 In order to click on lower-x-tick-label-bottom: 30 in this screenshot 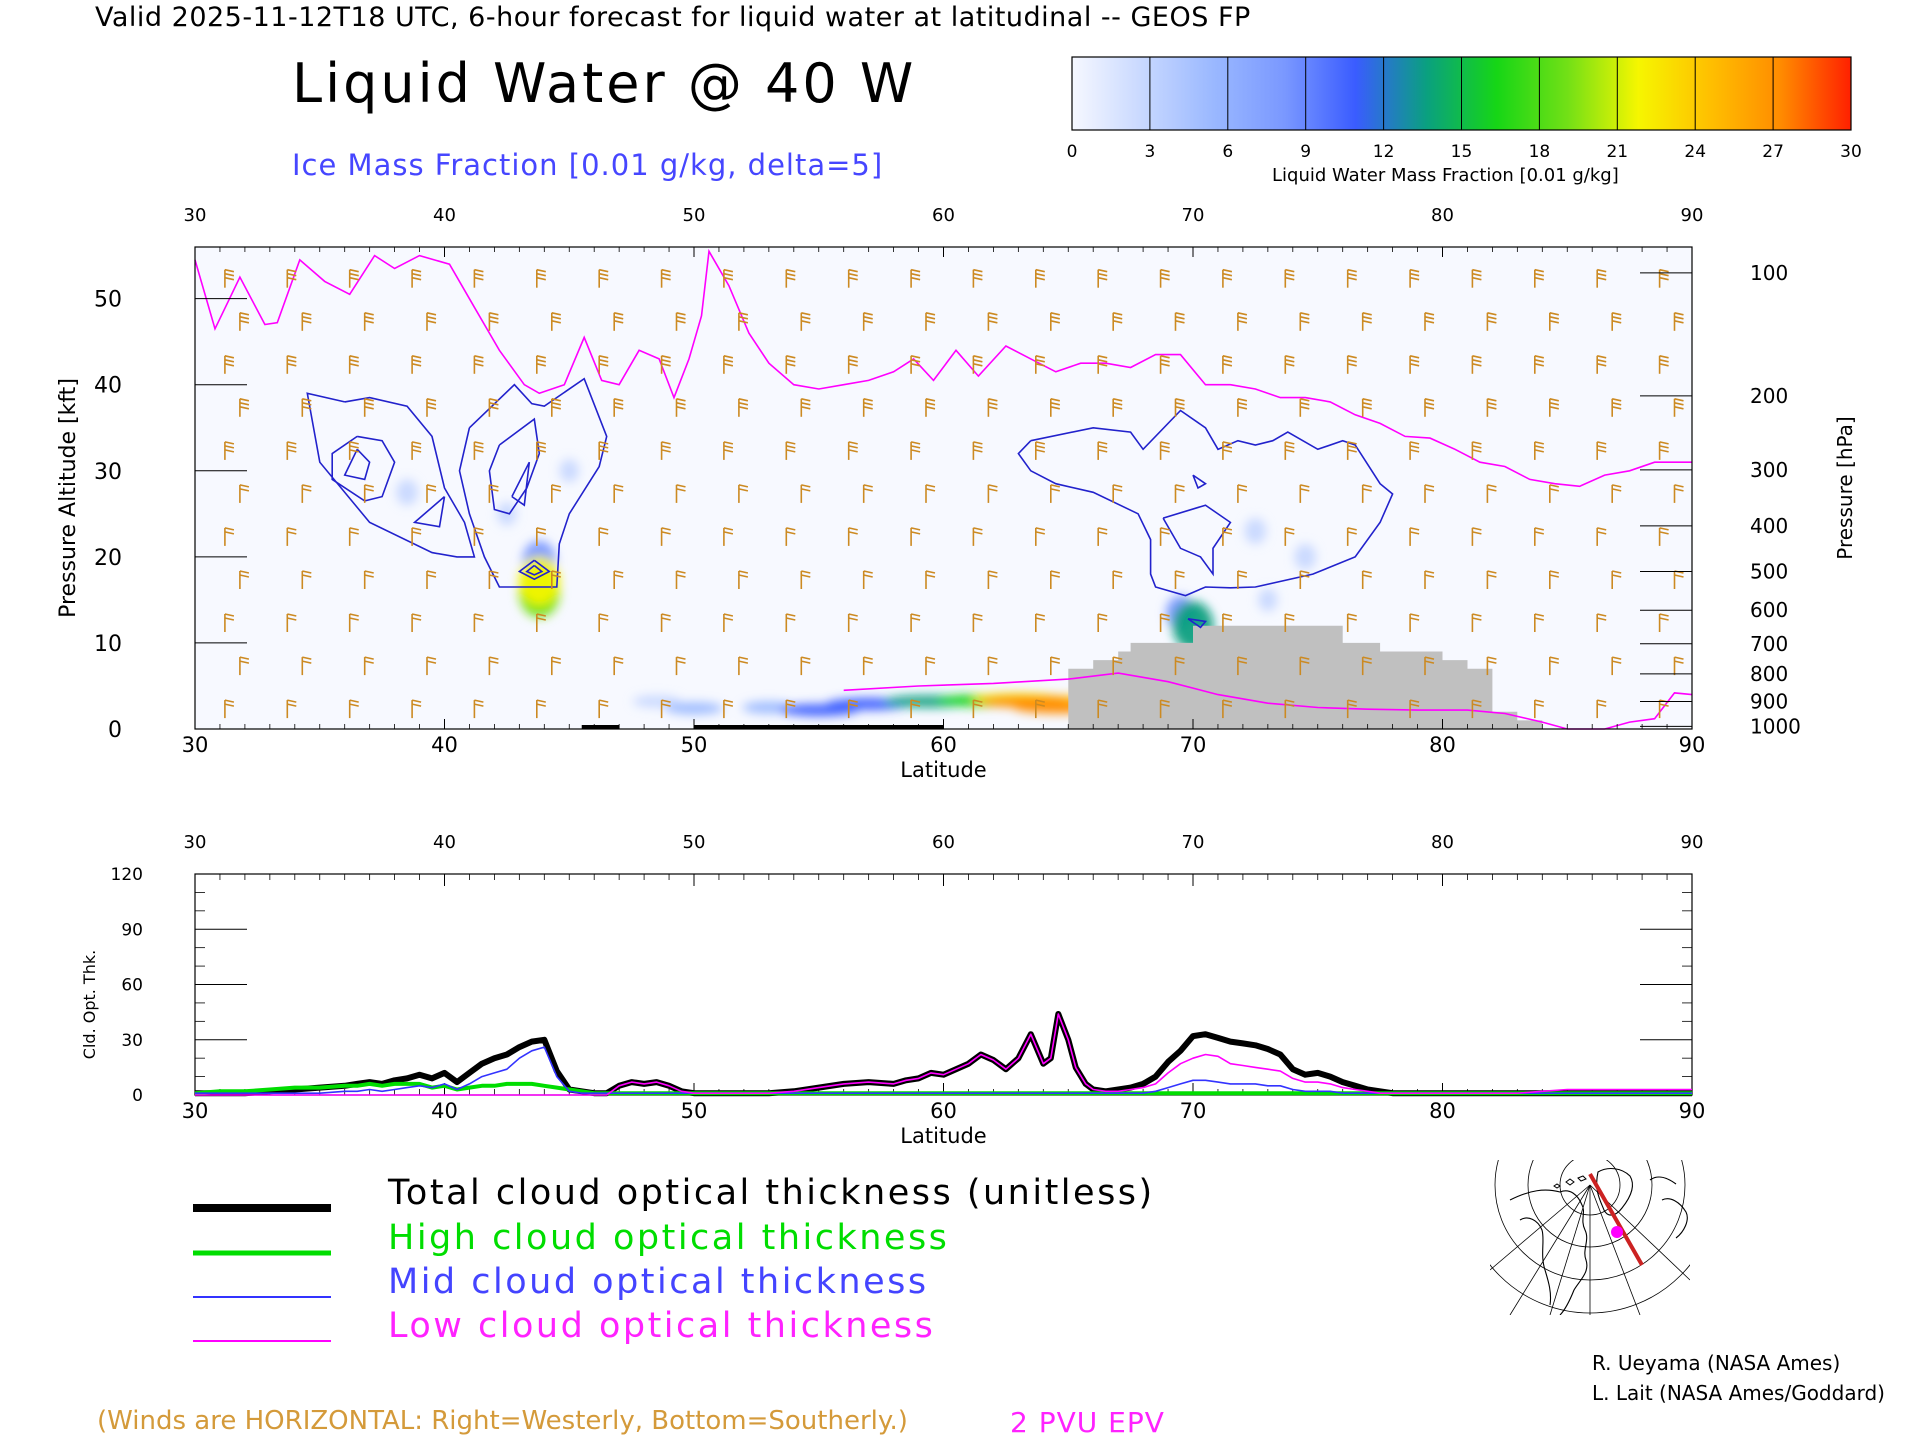, I will do `click(195, 1111)`.